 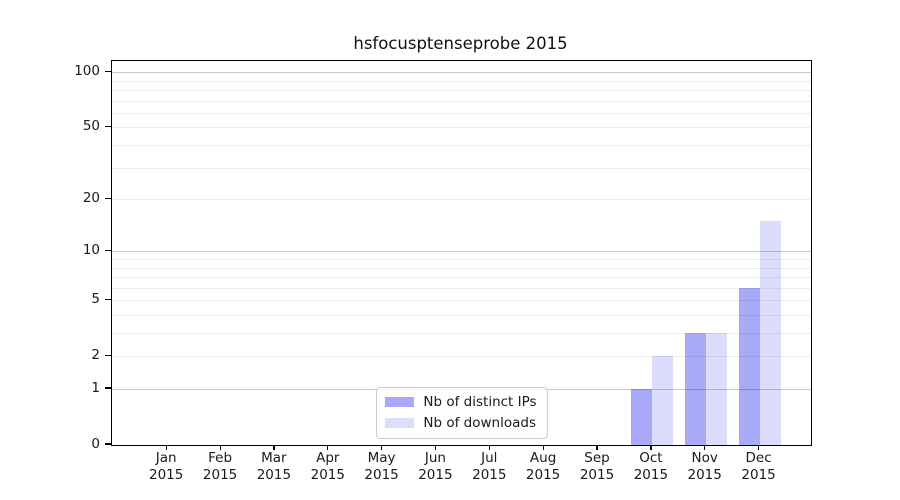 I want to click on x-tick-label: Jun 2015, so click(x=435, y=467).